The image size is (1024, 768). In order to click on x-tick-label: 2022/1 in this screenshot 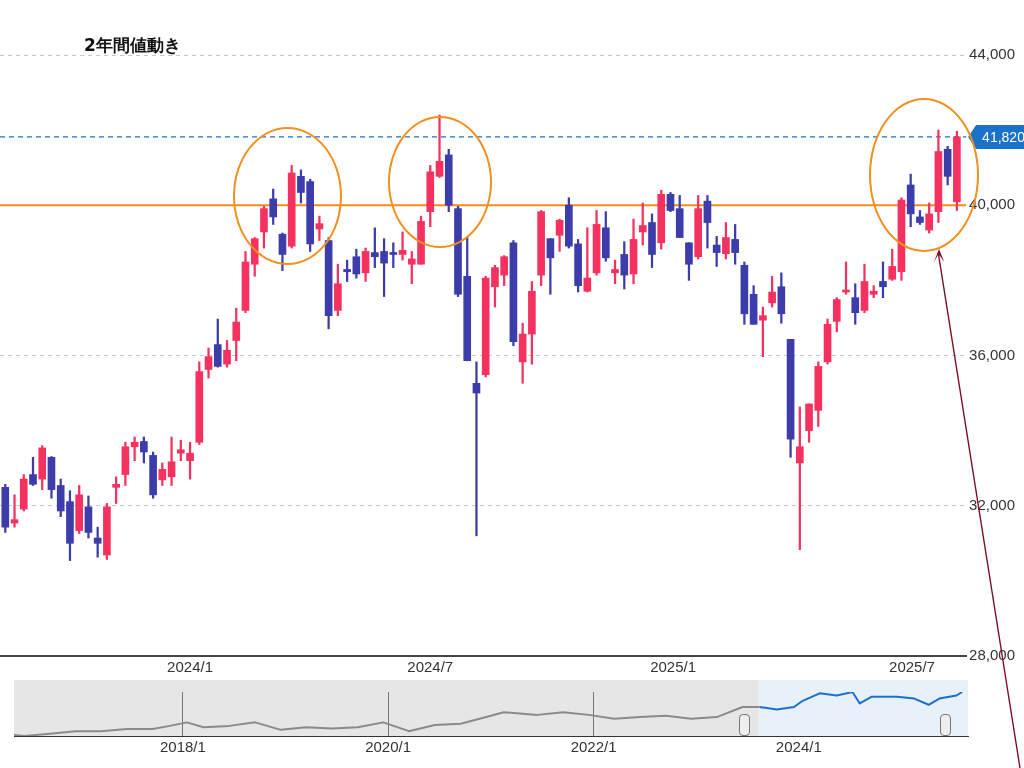, I will do `click(593, 747)`.